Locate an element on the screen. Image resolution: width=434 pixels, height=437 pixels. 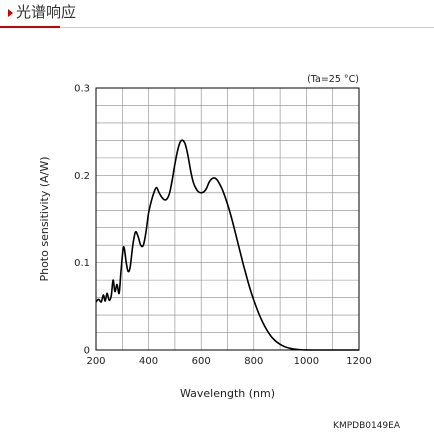
x-tick-label: 800 is located at coordinates (253, 361).